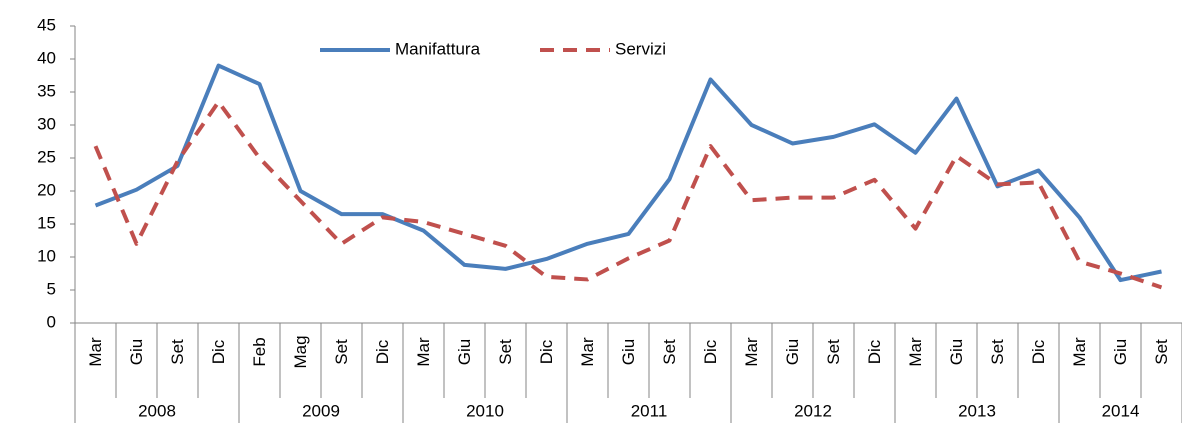  Describe the element at coordinates (977, 410) in the screenshot. I see `year-label: 2013` at that location.